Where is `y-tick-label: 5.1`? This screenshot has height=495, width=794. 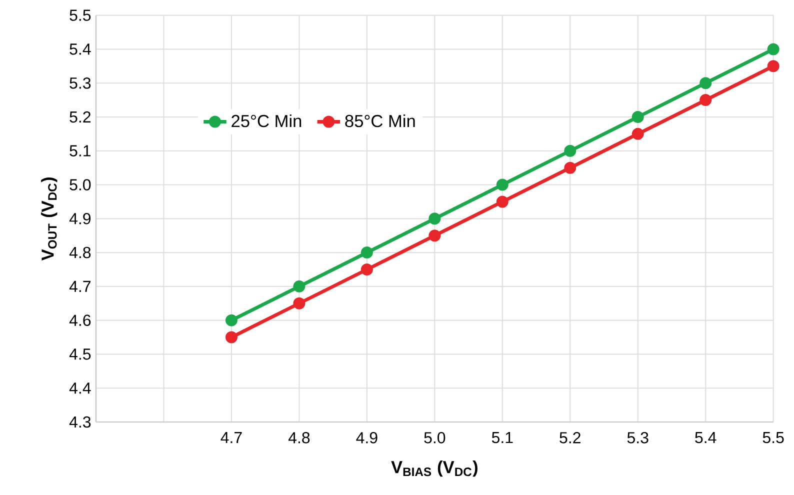
y-tick-label: 5.1 is located at coordinates (80, 150).